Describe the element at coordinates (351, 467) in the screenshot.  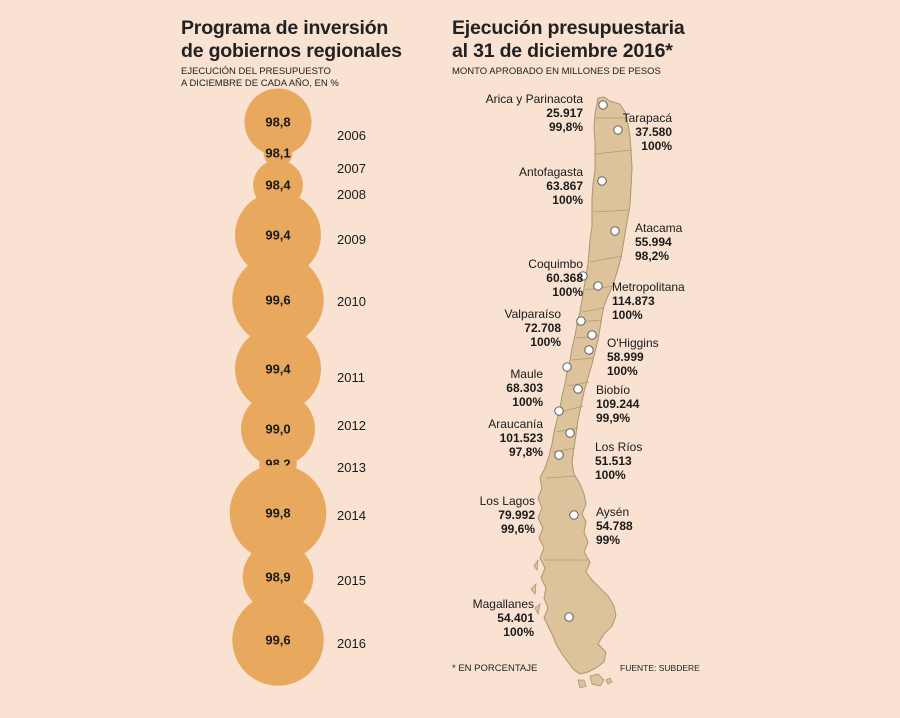
I see `year-label: 2013` at that location.